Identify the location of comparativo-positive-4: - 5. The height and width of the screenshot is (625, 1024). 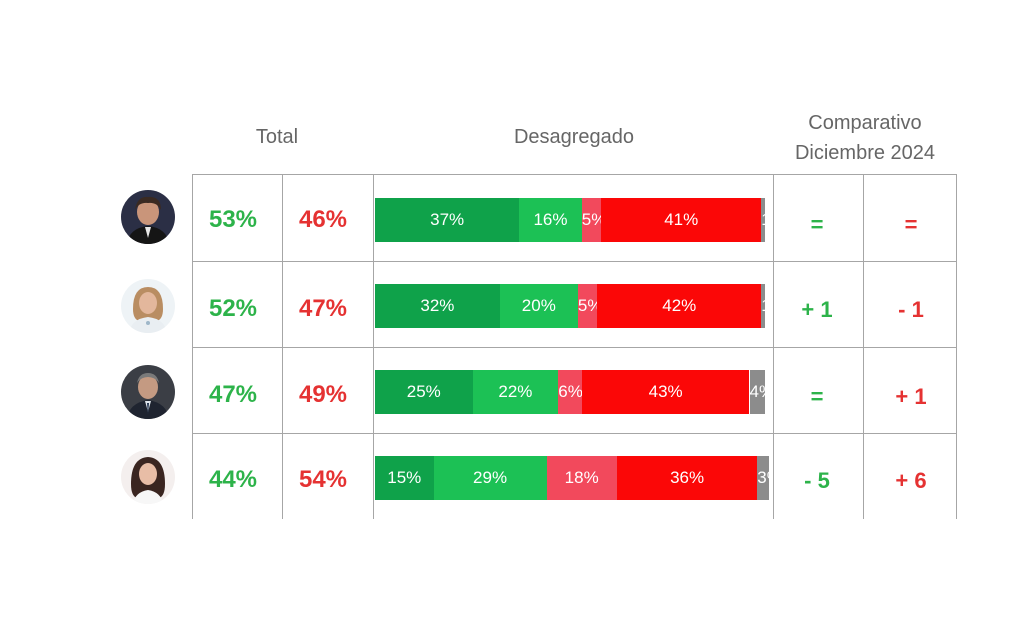
(817, 480).